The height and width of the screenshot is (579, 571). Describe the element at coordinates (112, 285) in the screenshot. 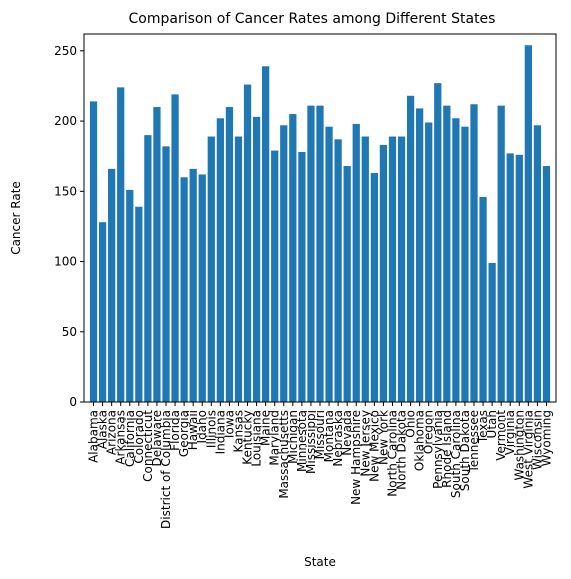

I see `bar-arizona` at that location.